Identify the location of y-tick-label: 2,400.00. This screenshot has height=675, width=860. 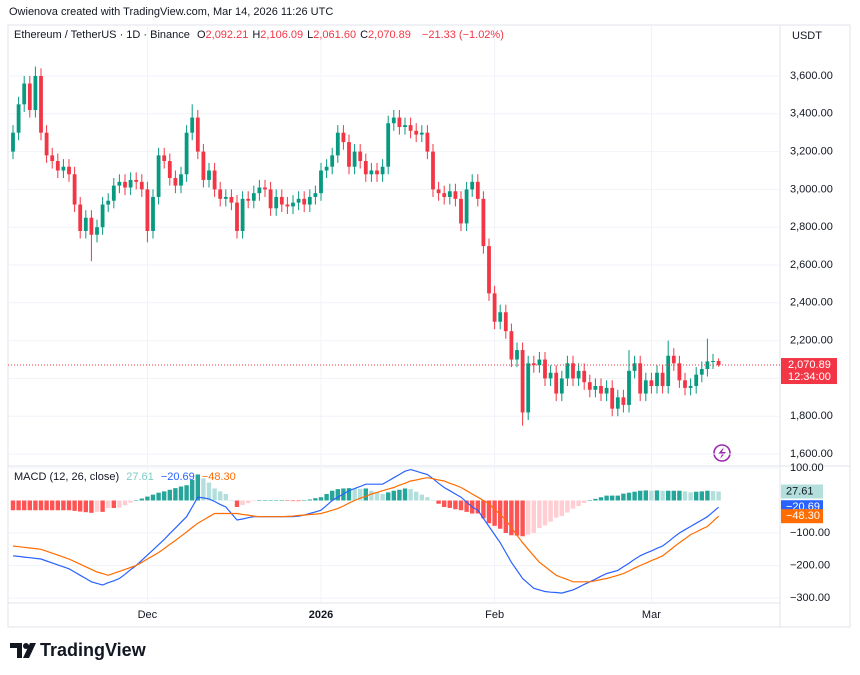
(811, 303).